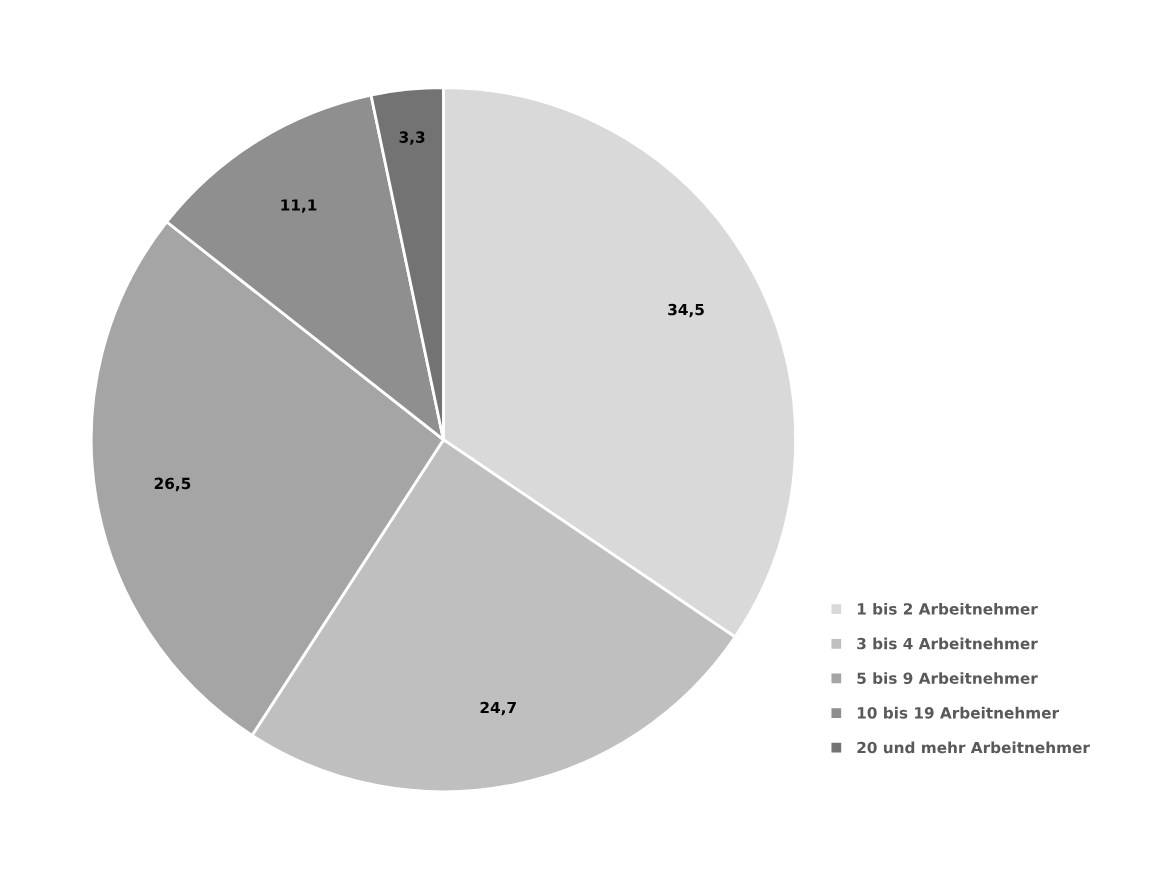 Image resolution: width=1170 pixels, height=875 pixels. I want to click on data-label: 26,5, so click(172, 484).